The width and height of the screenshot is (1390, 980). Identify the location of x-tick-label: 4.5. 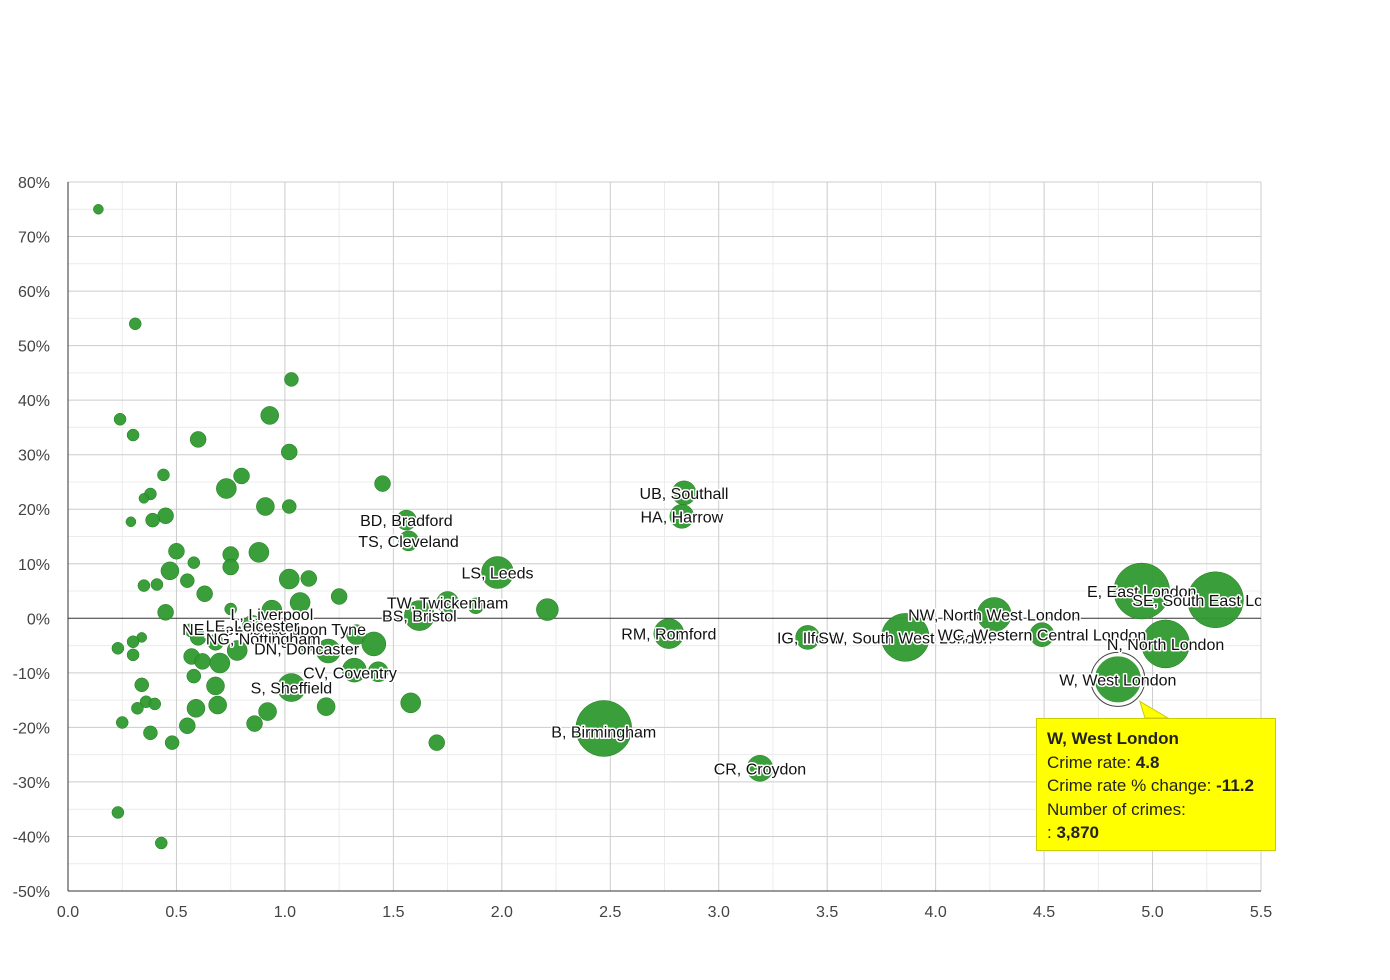
(1044, 912).